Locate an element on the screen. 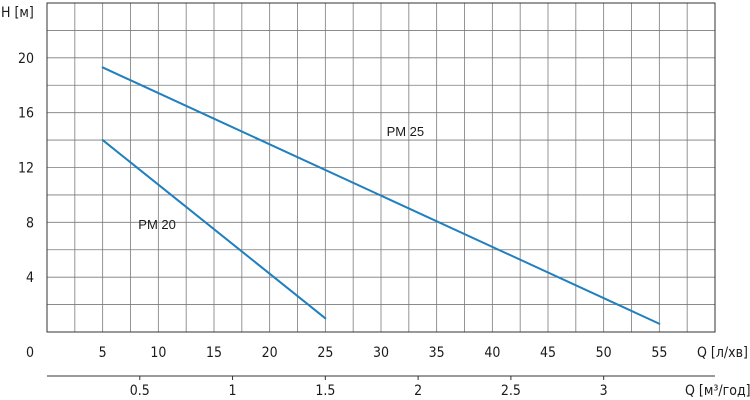 This screenshot has width=750, height=400. secondary-x-tick-labels: 0.5 1 1.5 2 2.5 3 is located at coordinates (369, 387).